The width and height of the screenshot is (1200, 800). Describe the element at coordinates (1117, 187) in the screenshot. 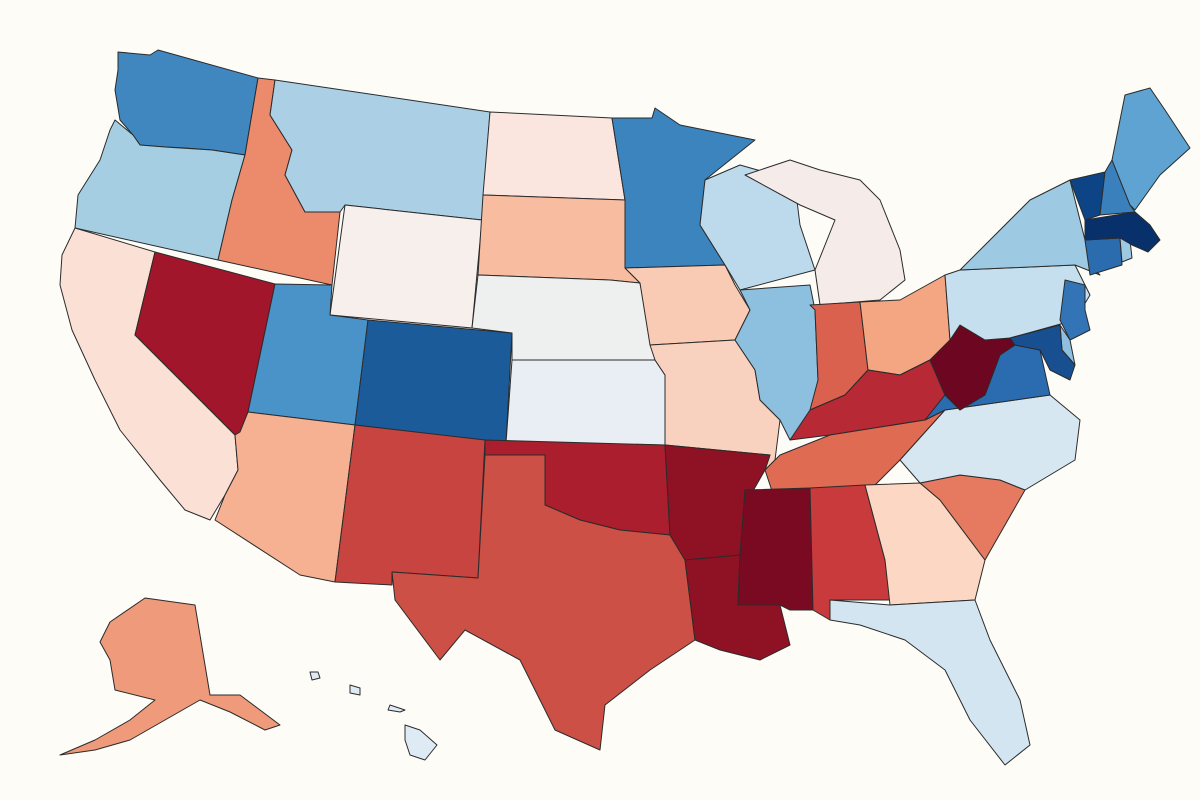

I see `state-nh: New Hampshire` at that location.